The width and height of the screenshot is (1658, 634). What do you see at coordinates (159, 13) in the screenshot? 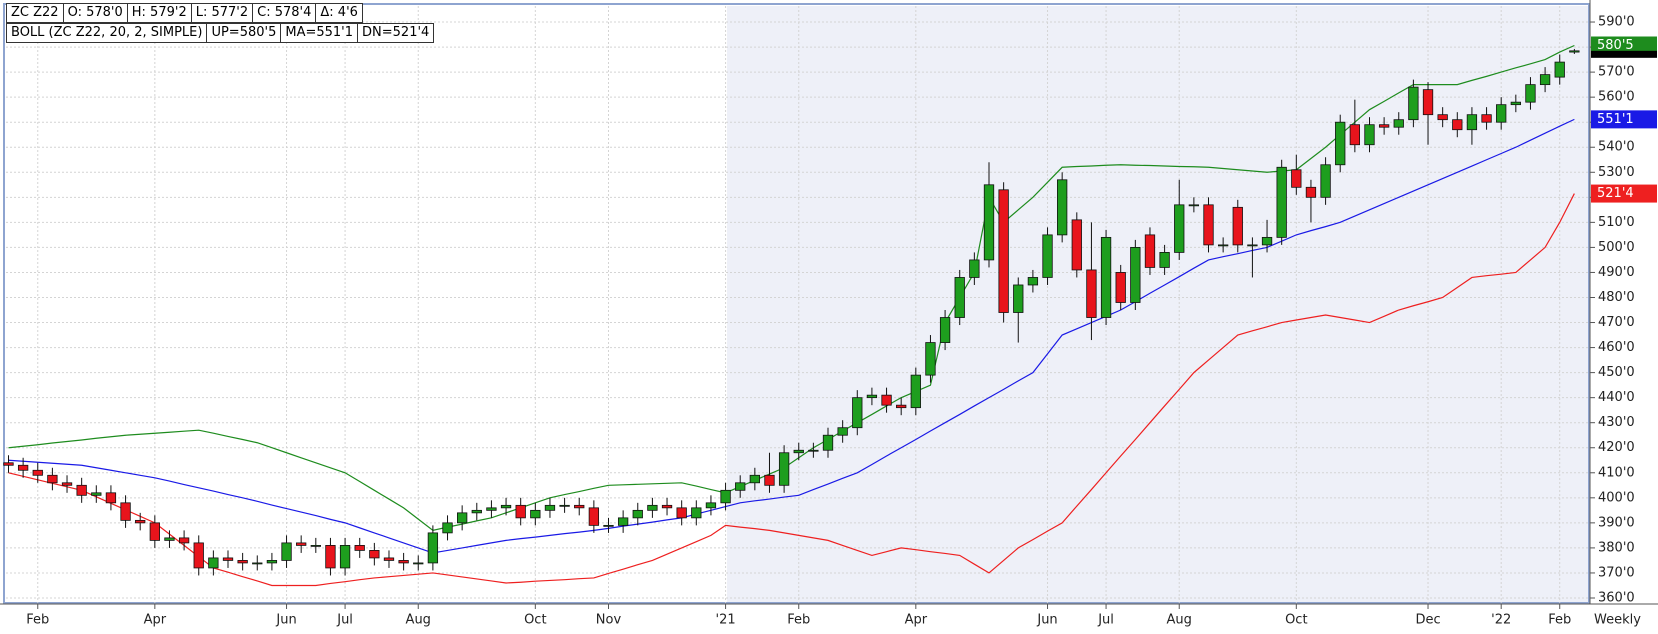
I see `header-cell: H: 579'2` at bounding box center [159, 13].